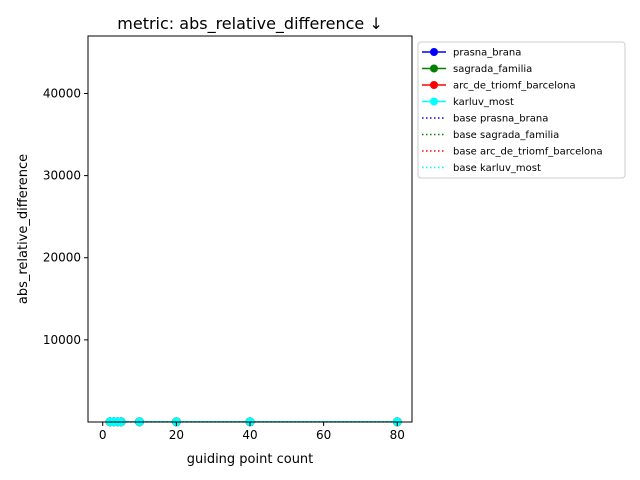 This screenshot has width=640, height=480. What do you see at coordinates (483, 102) in the screenshot?
I see `legend-label-3: karluv_most` at bounding box center [483, 102].